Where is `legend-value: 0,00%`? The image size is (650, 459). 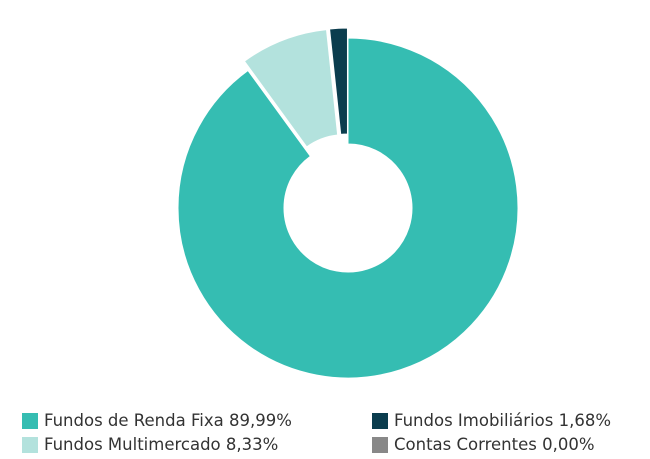
legend-value: 0,00% is located at coordinates (568, 444).